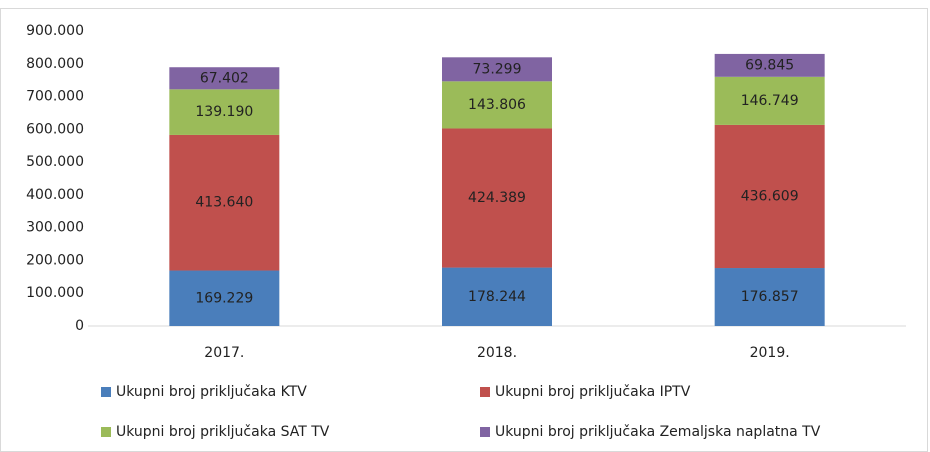 This screenshot has width=930, height=452. What do you see at coordinates (55, 31) in the screenshot?
I see `y-tick-label: 900.000` at bounding box center [55, 31].